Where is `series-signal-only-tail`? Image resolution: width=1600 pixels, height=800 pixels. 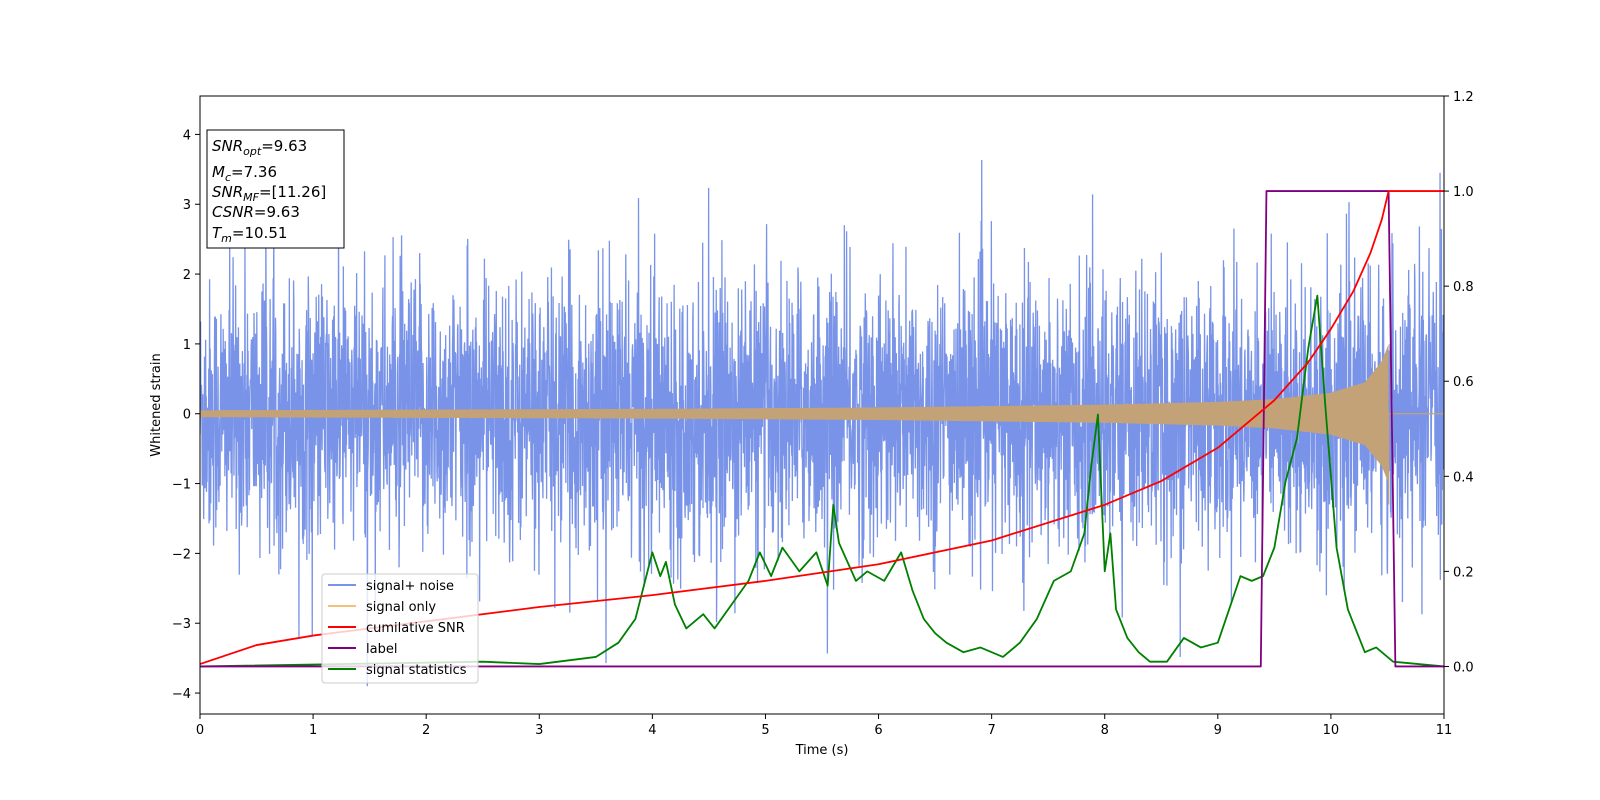
series-signal-only-tail is located at coordinates (1415, 459).